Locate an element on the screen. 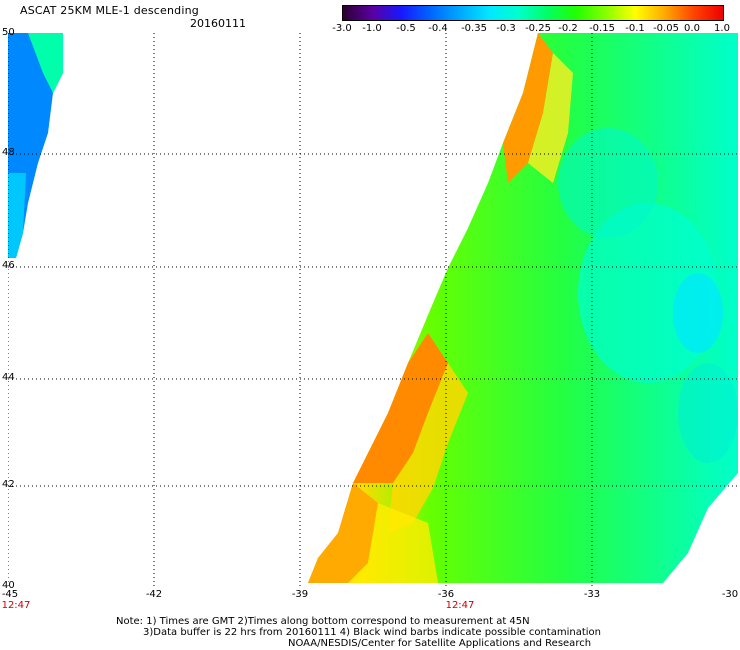 Image resolution: width=740 pixels, height=650 pixels. lon-label: -42 is located at coordinates (154, 594).